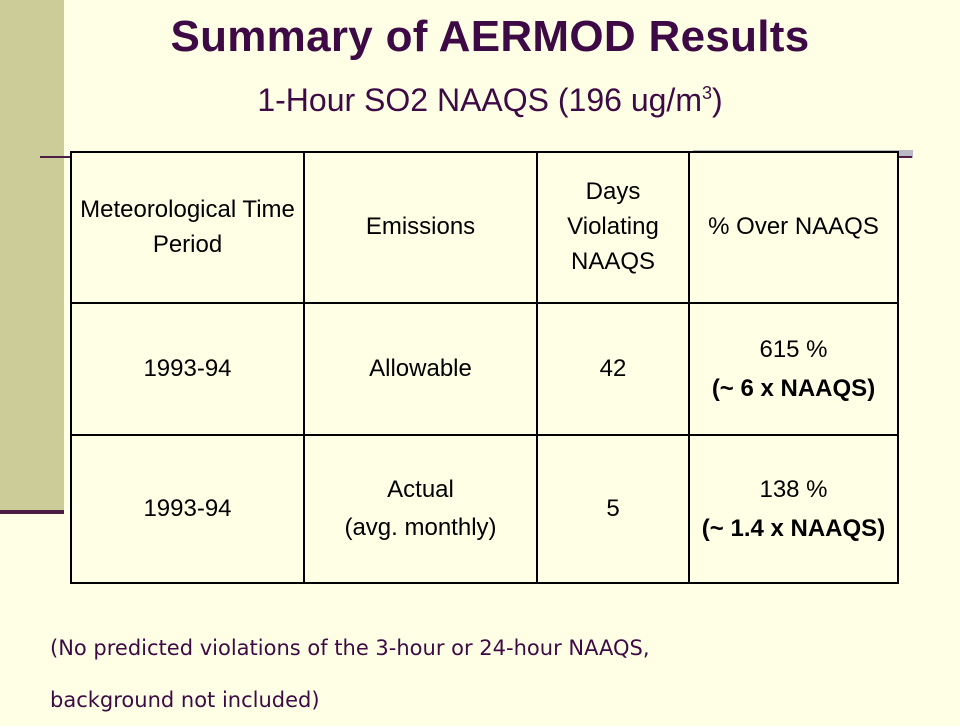 The width and height of the screenshot is (960, 726). I want to click on pct-multiple: (~ 1.4 x NAAQS), so click(793, 528).